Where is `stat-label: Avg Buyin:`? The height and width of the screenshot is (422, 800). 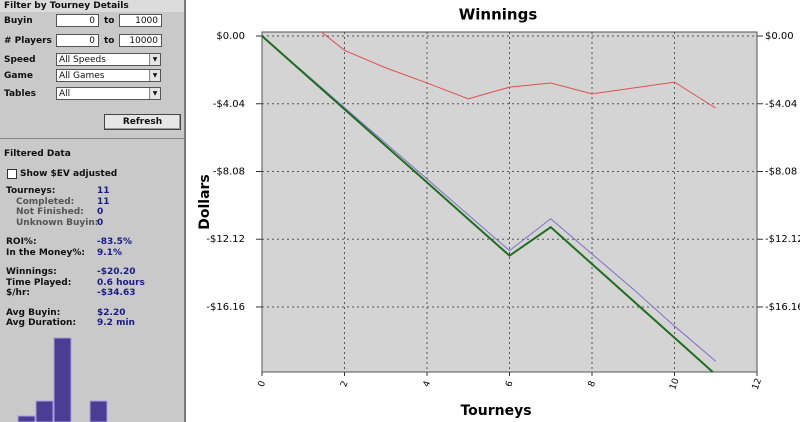
stat-label: Avg Buyin: is located at coordinates (33, 312).